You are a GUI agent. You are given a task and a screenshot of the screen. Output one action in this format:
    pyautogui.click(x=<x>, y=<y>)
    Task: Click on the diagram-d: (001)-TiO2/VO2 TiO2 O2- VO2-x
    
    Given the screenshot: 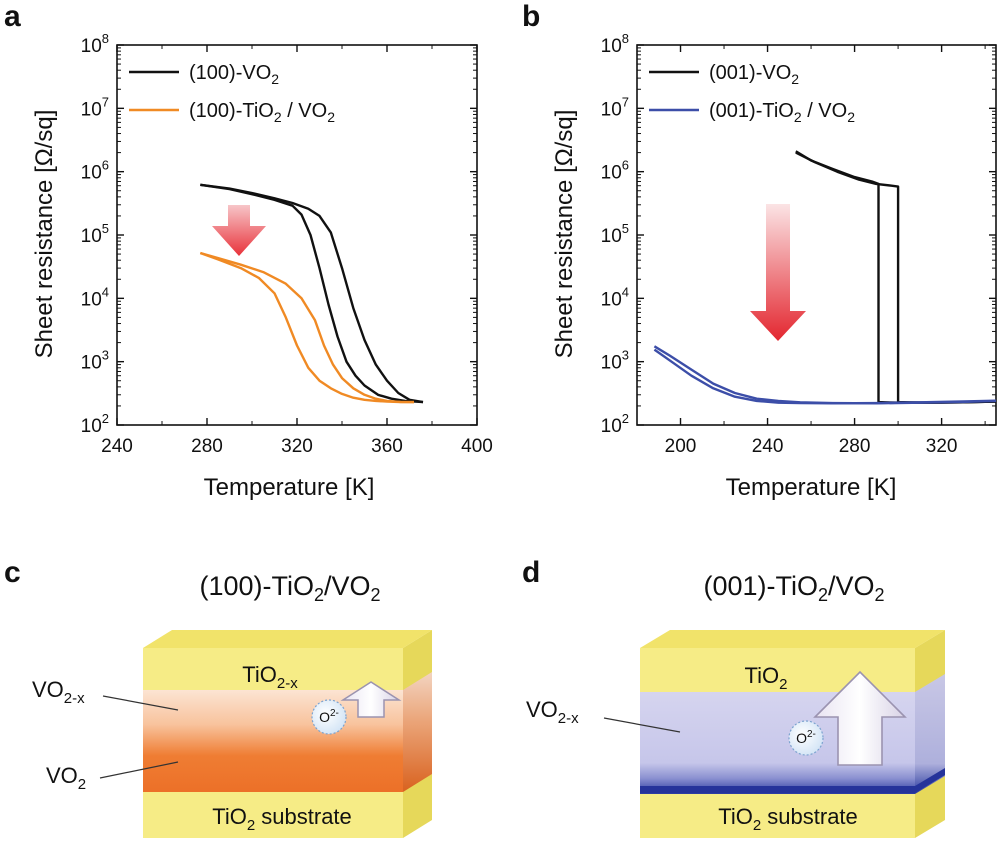 What is the action you would take?
    pyautogui.click(x=735, y=704)
    